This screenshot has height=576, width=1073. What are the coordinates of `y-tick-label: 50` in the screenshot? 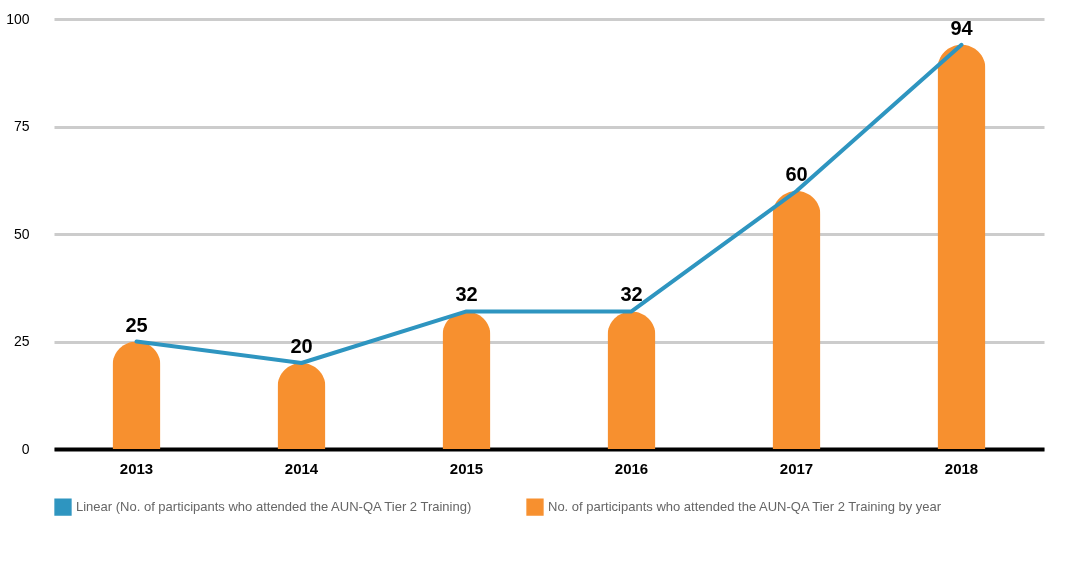 It's located at (21, 233).